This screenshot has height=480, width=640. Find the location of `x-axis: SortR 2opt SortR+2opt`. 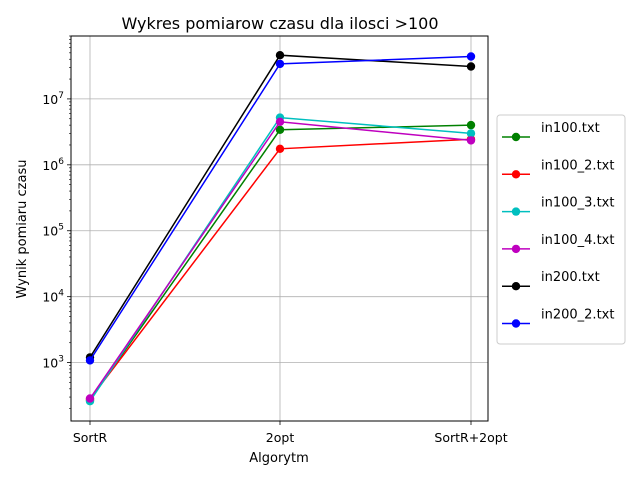

x-axis: SortR 2opt SortR+2opt is located at coordinates (290, 433).